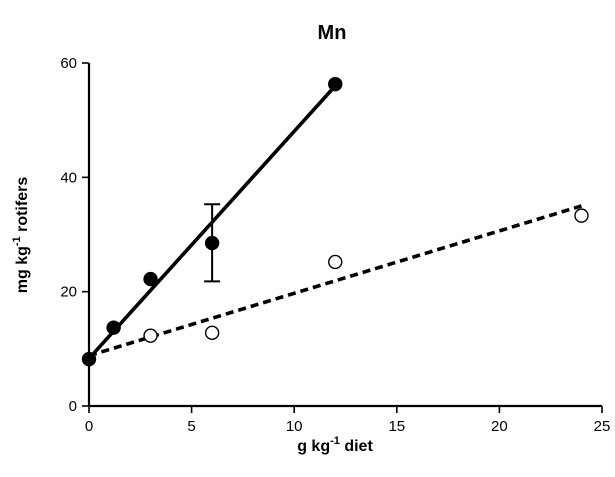 The height and width of the screenshot is (477, 615). Describe the element at coordinates (348, 420) in the screenshot. I see `x-ticks: 0 5 10 15 20 25` at that location.